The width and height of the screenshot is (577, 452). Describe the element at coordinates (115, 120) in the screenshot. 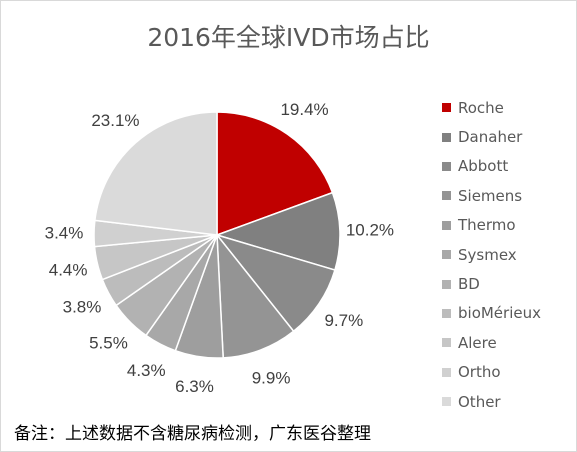

I see `value-label-other: 23.1%` at that location.